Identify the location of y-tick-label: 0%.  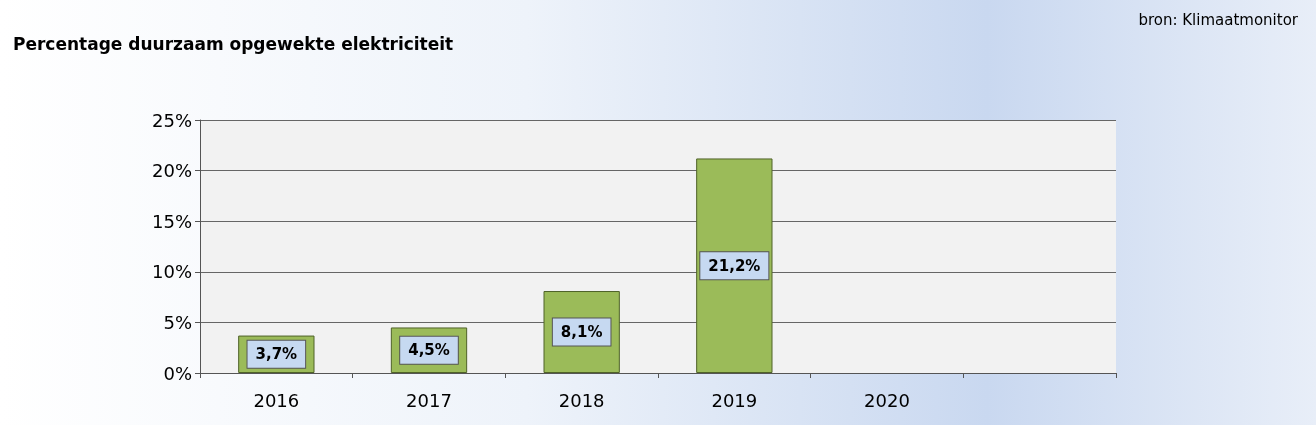
(177, 373).